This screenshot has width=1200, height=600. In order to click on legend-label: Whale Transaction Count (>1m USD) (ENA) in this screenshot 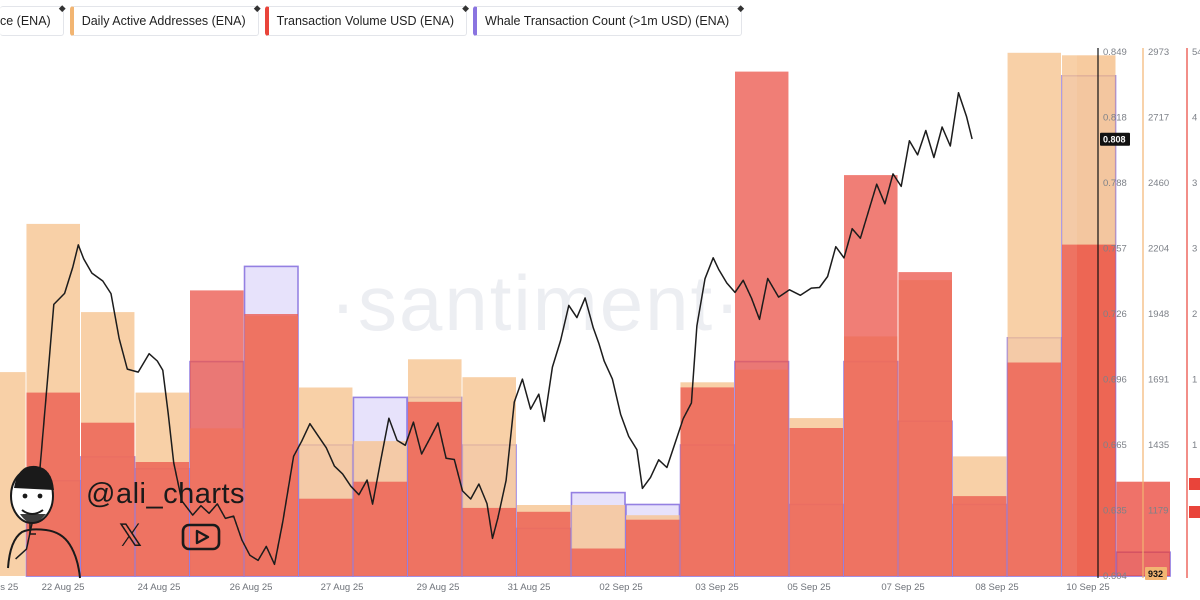, I will do `click(607, 21)`.